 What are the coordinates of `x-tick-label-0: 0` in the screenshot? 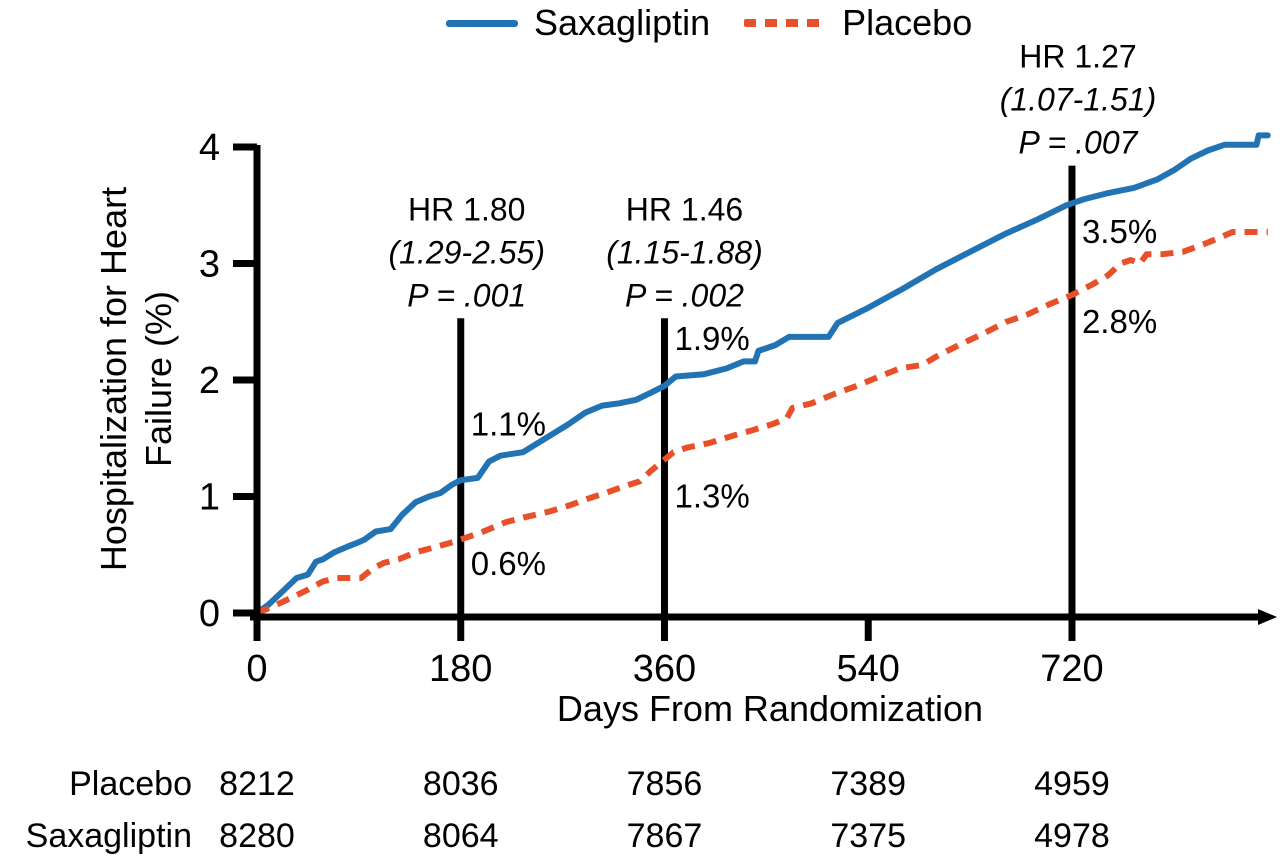 It's located at (256, 669).